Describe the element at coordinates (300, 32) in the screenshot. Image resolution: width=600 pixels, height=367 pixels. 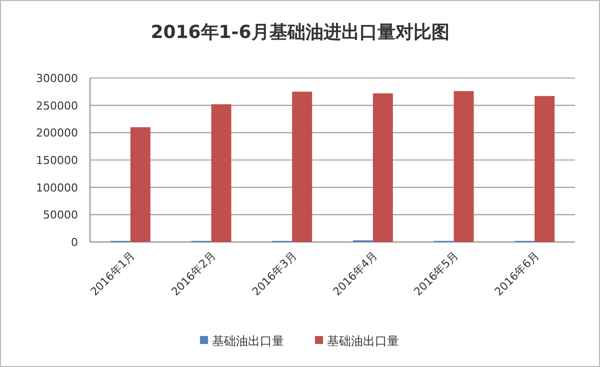
I see `chart-title: 2016年1-6月基础油进出口量对比图` at that location.